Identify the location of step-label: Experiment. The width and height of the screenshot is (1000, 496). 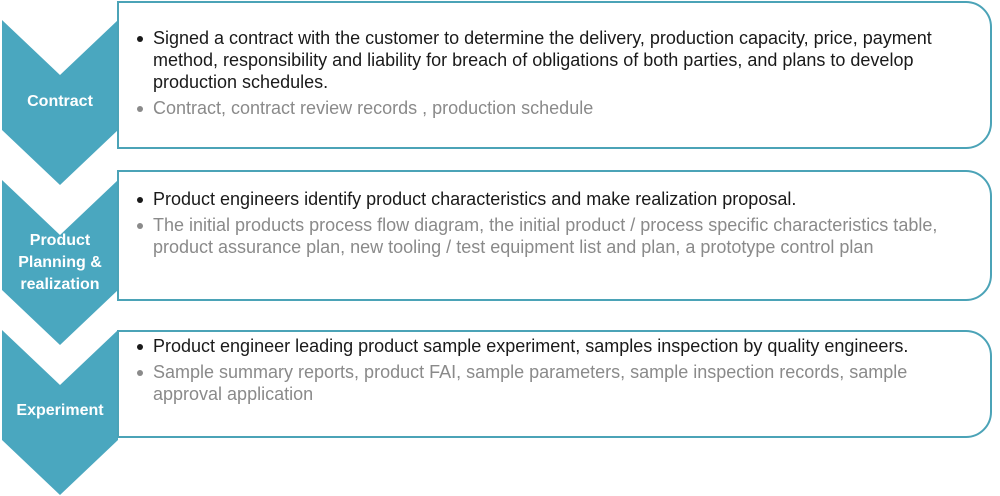
(60, 410).